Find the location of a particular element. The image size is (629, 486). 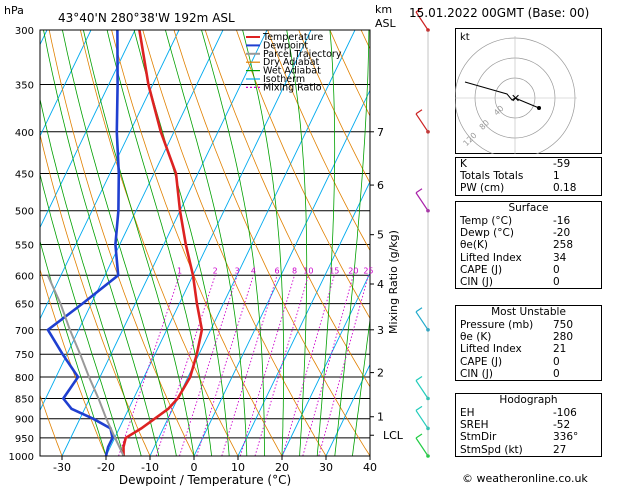

mixing-ratio-label: 15 is located at coordinates (334, 270).